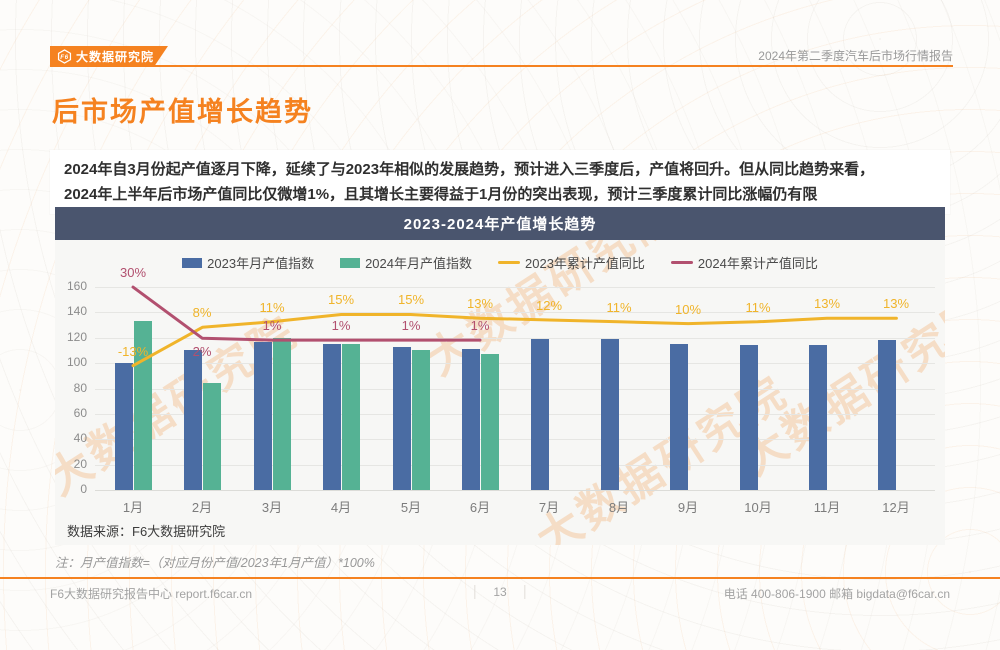 The image size is (1000, 650). I want to click on pct-label-2023年累计产值同比-9月: 10%, so click(688, 309).